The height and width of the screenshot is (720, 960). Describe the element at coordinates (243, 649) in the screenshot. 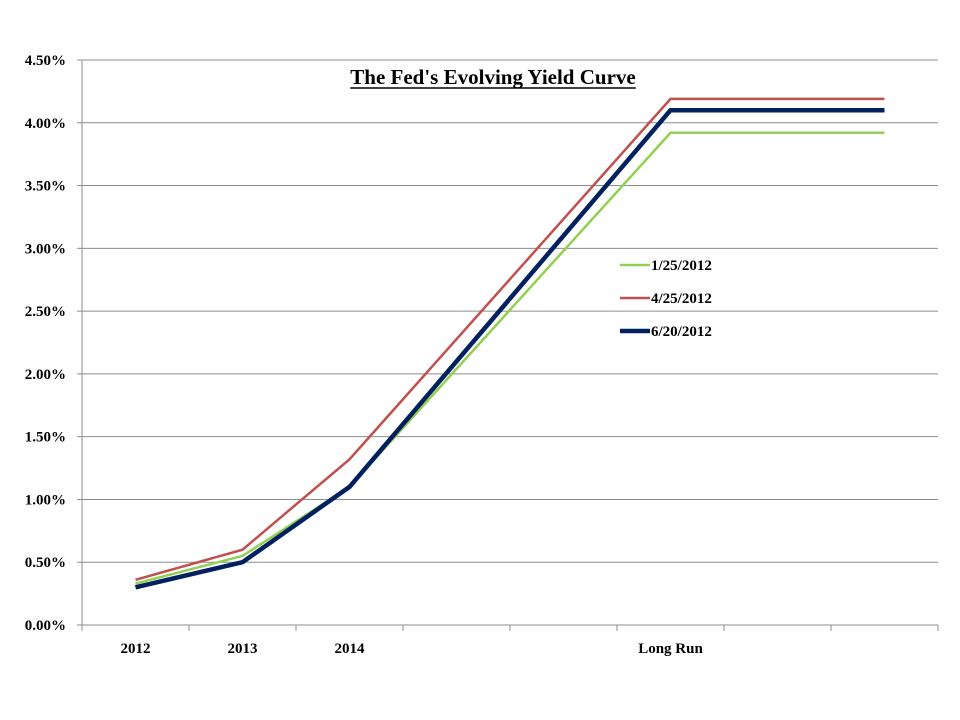

I see `x-tick-label: 2013` at that location.